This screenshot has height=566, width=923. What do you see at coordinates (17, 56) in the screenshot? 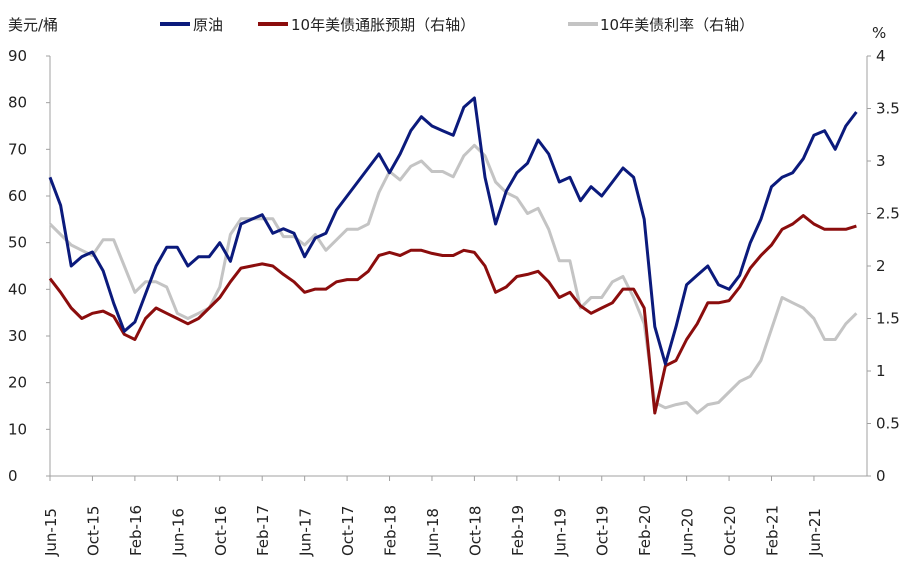
I see `left-axis-tick-label: 90` at bounding box center [17, 56].